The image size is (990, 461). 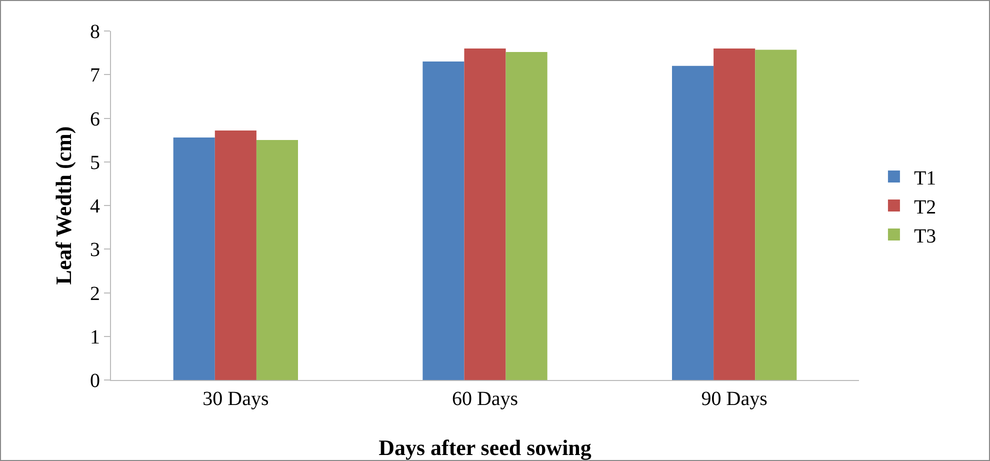 What do you see at coordinates (95, 381) in the screenshot?
I see `y-tick-label: 0` at bounding box center [95, 381].